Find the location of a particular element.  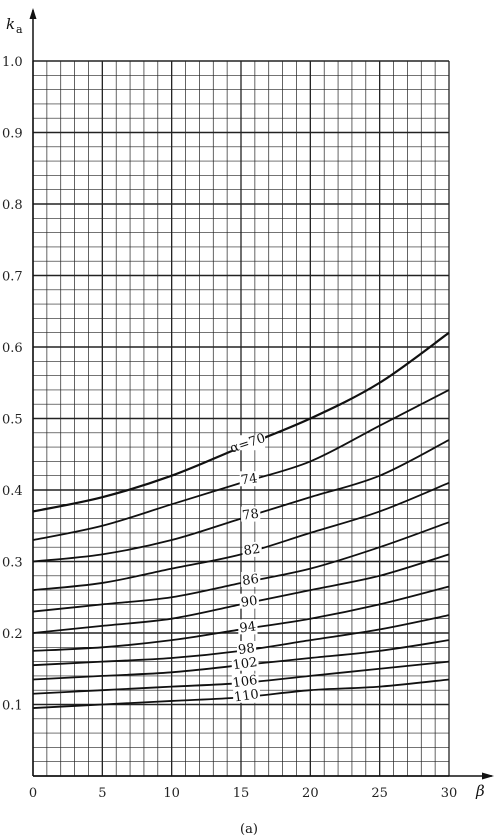

curve-label-group: 106 is located at coordinates (245, 682).